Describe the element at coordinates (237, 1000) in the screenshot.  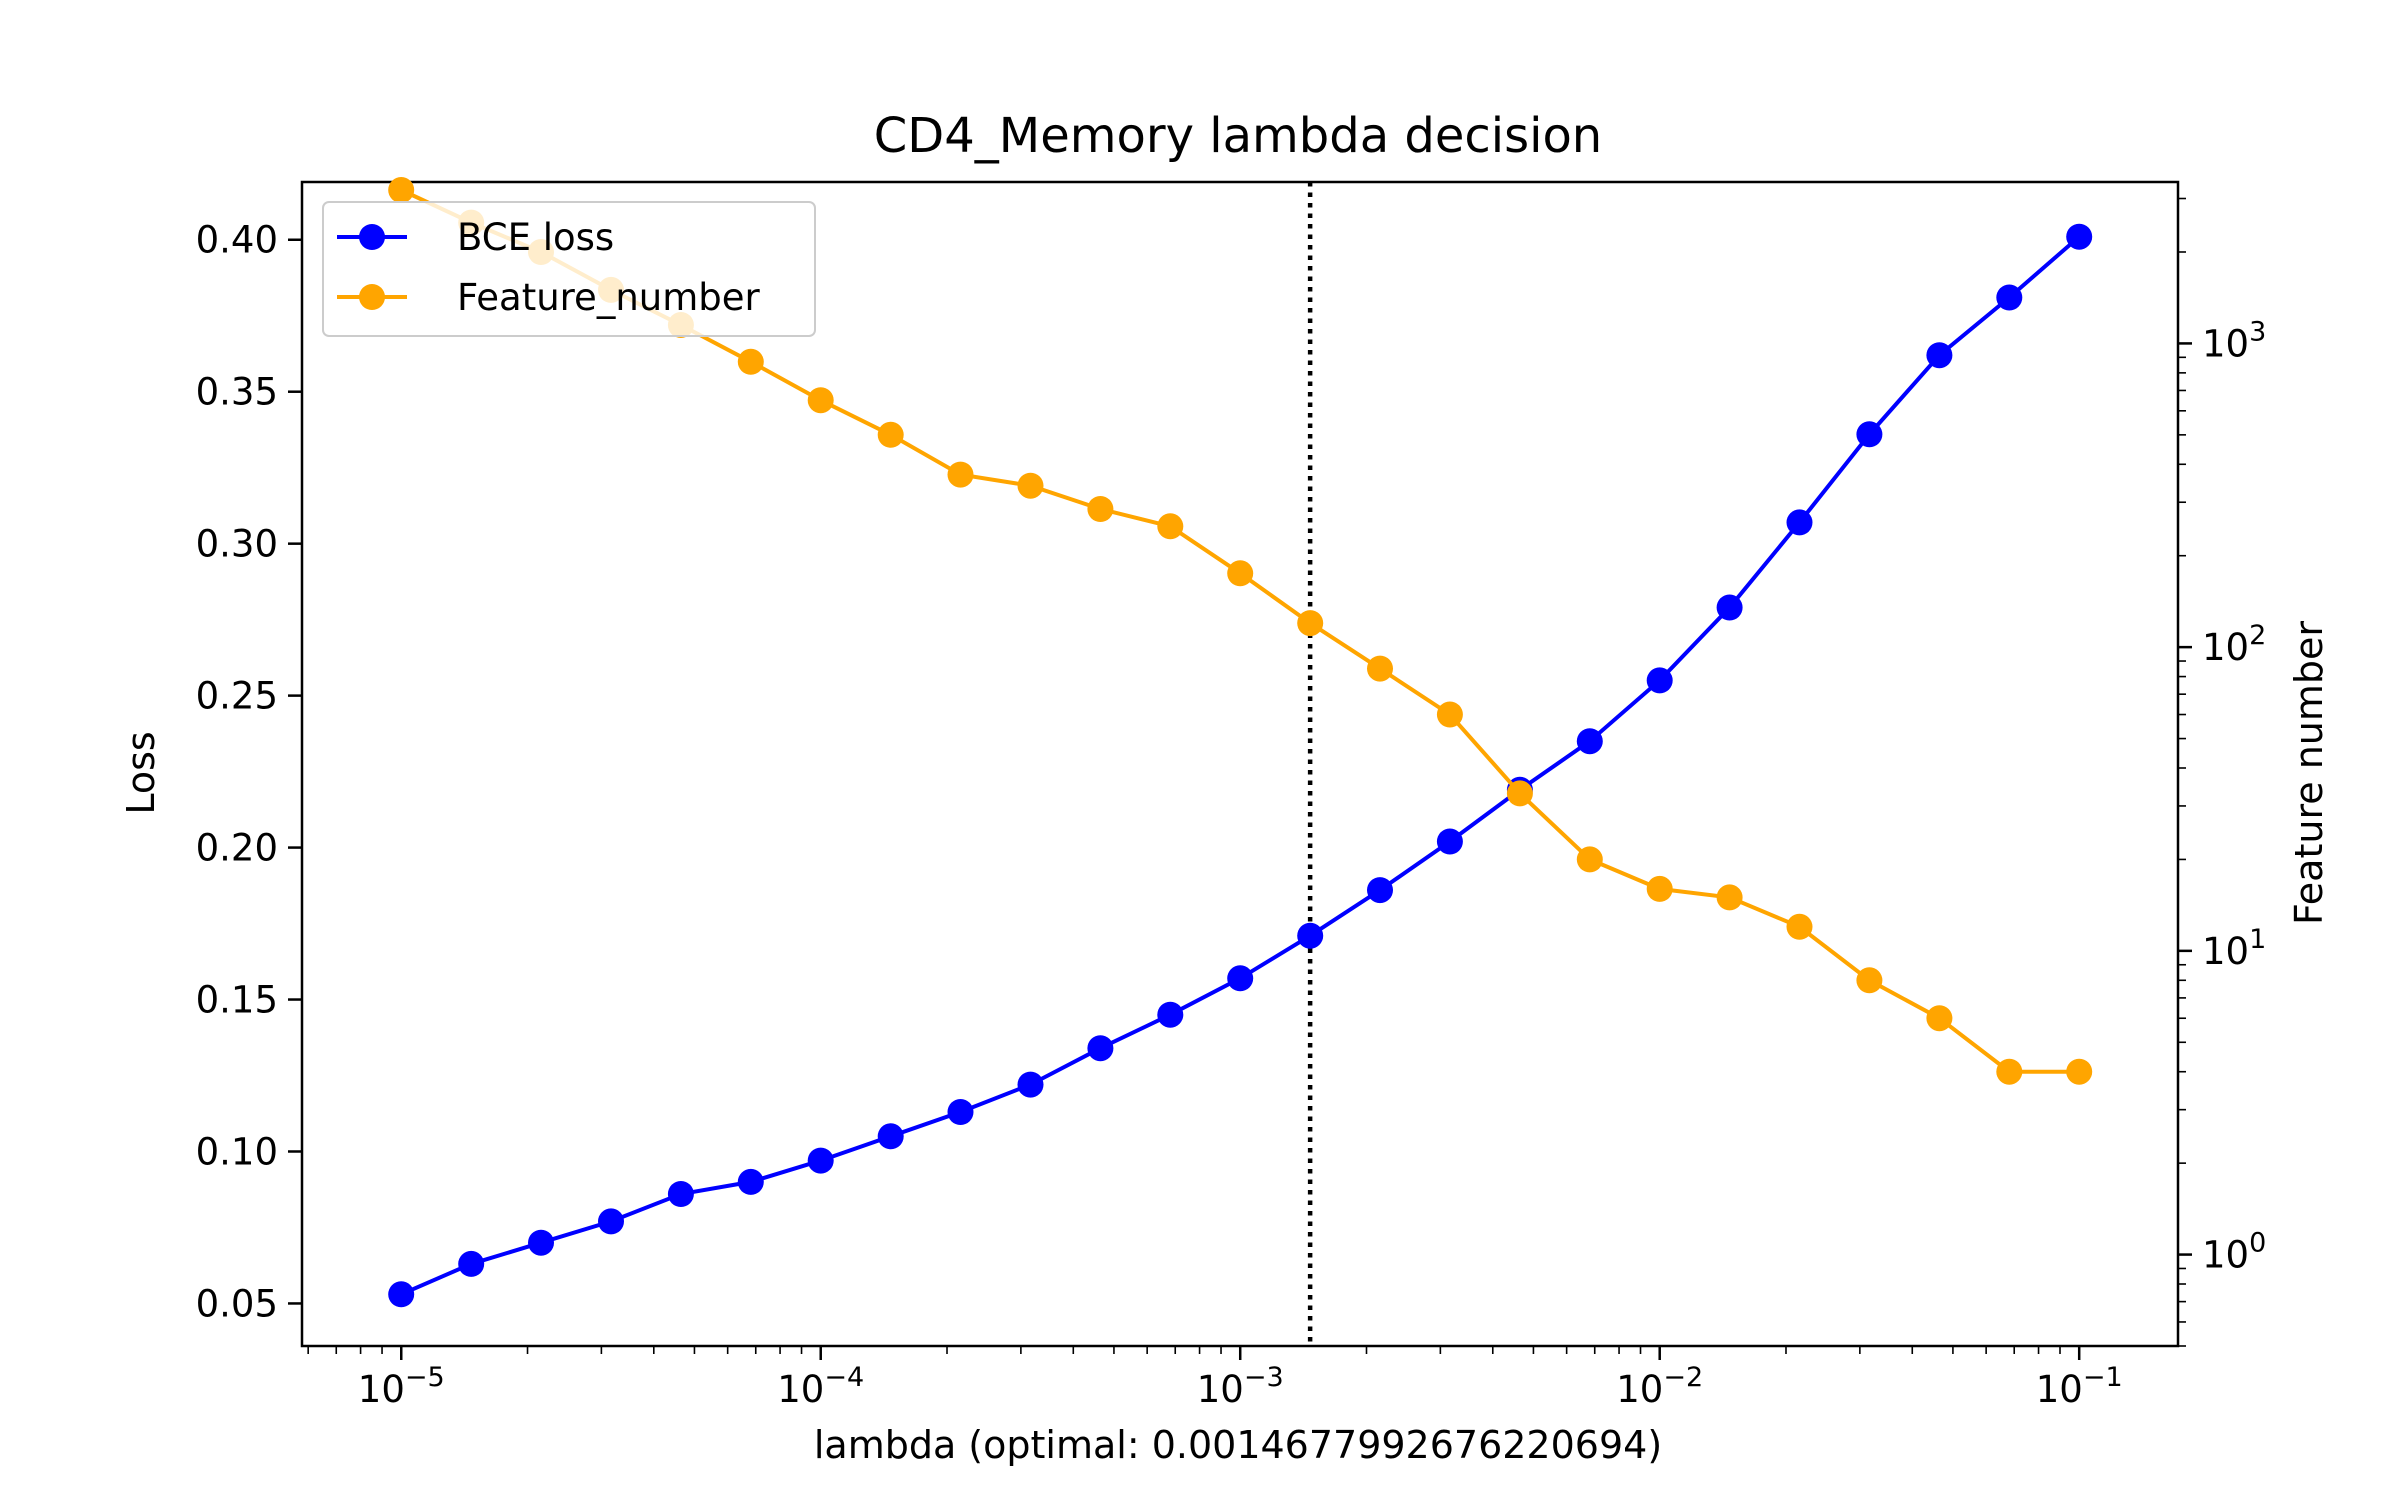
I see `y-left-tick-label-2: 0.15` at that location.